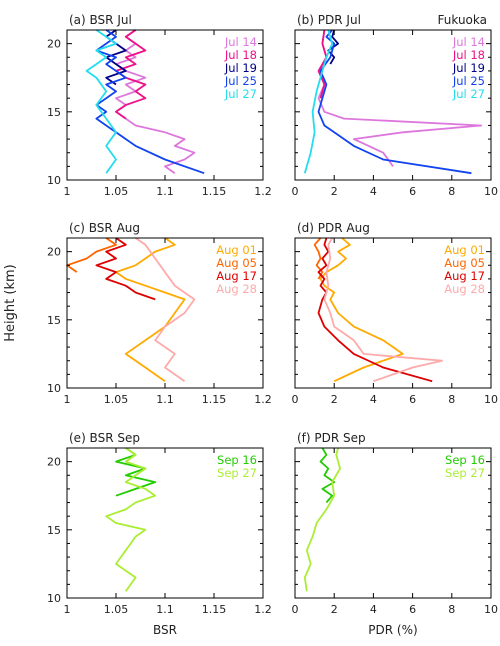  I want to click on panel-title: (e) BSR Sep, so click(104, 438).